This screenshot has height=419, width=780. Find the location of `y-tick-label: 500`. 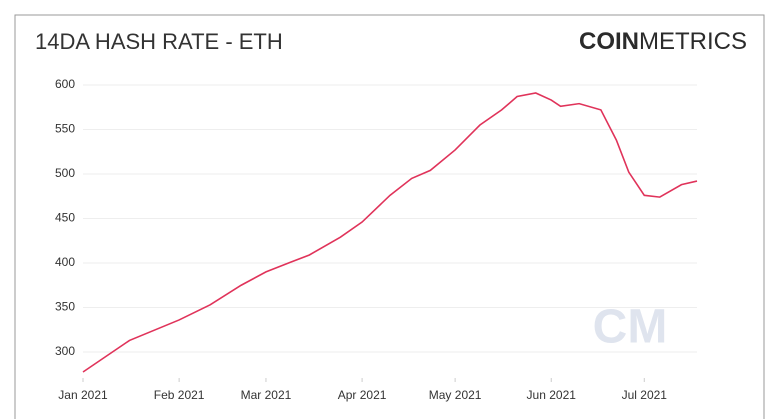

y-tick-label: 500 is located at coordinates (65, 173).